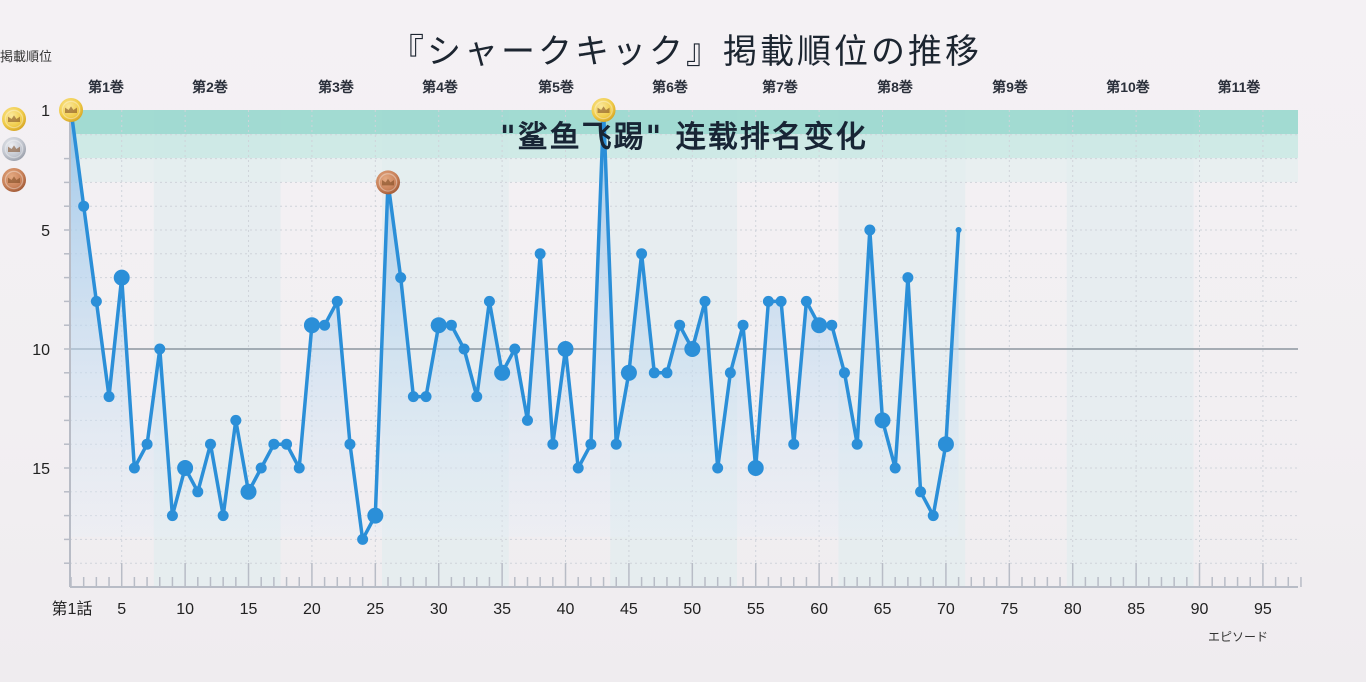 The image size is (1366, 682). What do you see at coordinates (41, 469) in the screenshot?
I see `y-tick-label: 15` at bounding box center [41, 469].